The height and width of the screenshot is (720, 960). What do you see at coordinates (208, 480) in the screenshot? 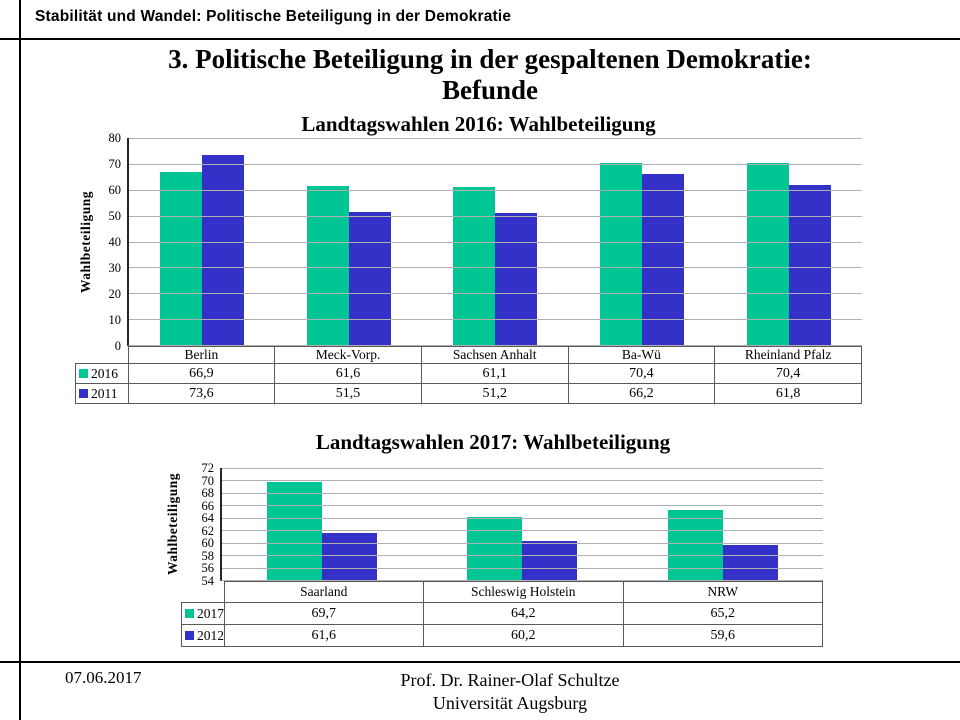
I see `y-tick-label: 70` at bounding box center [208, 480].